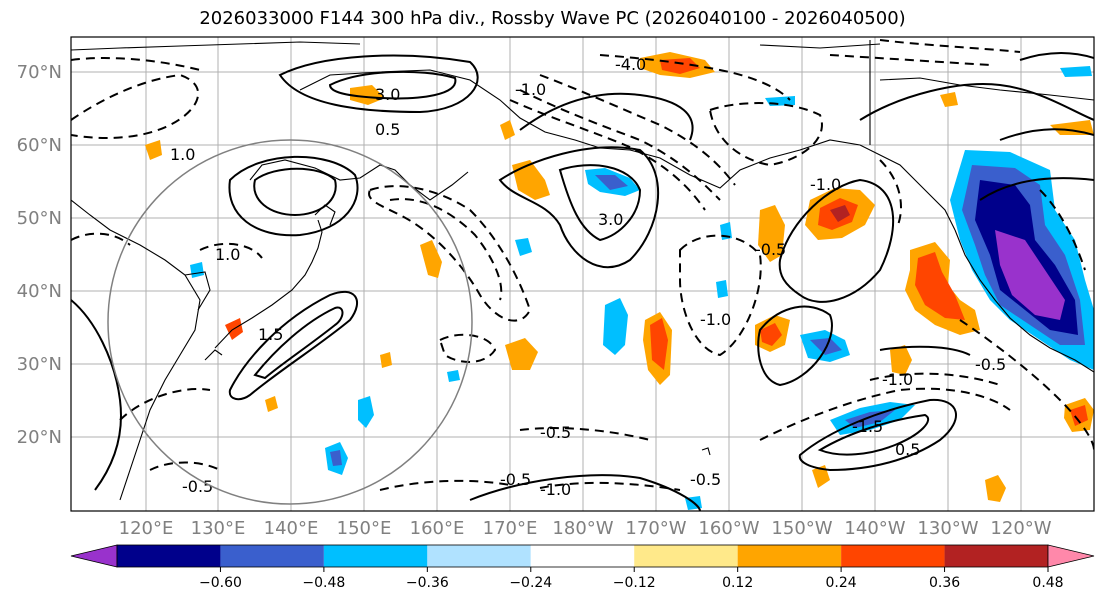 This screenshot has height=604, width=1105. Describe the element at coordinates (39, 72) in the screenshot. I see `lat-label: 70°N` at that location.